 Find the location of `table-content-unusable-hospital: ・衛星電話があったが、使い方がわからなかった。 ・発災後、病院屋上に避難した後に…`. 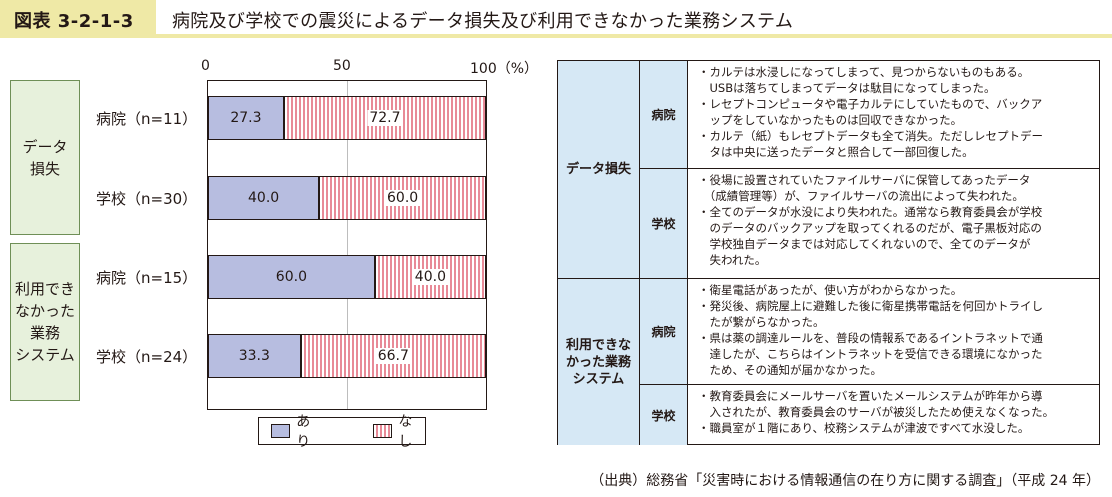

table-content-unusable-hospital: ・衛星電話があったが、使い方がわからなかった。 ・発災後、病院屋上に避難した後に… is located at coordinates (894, 332).